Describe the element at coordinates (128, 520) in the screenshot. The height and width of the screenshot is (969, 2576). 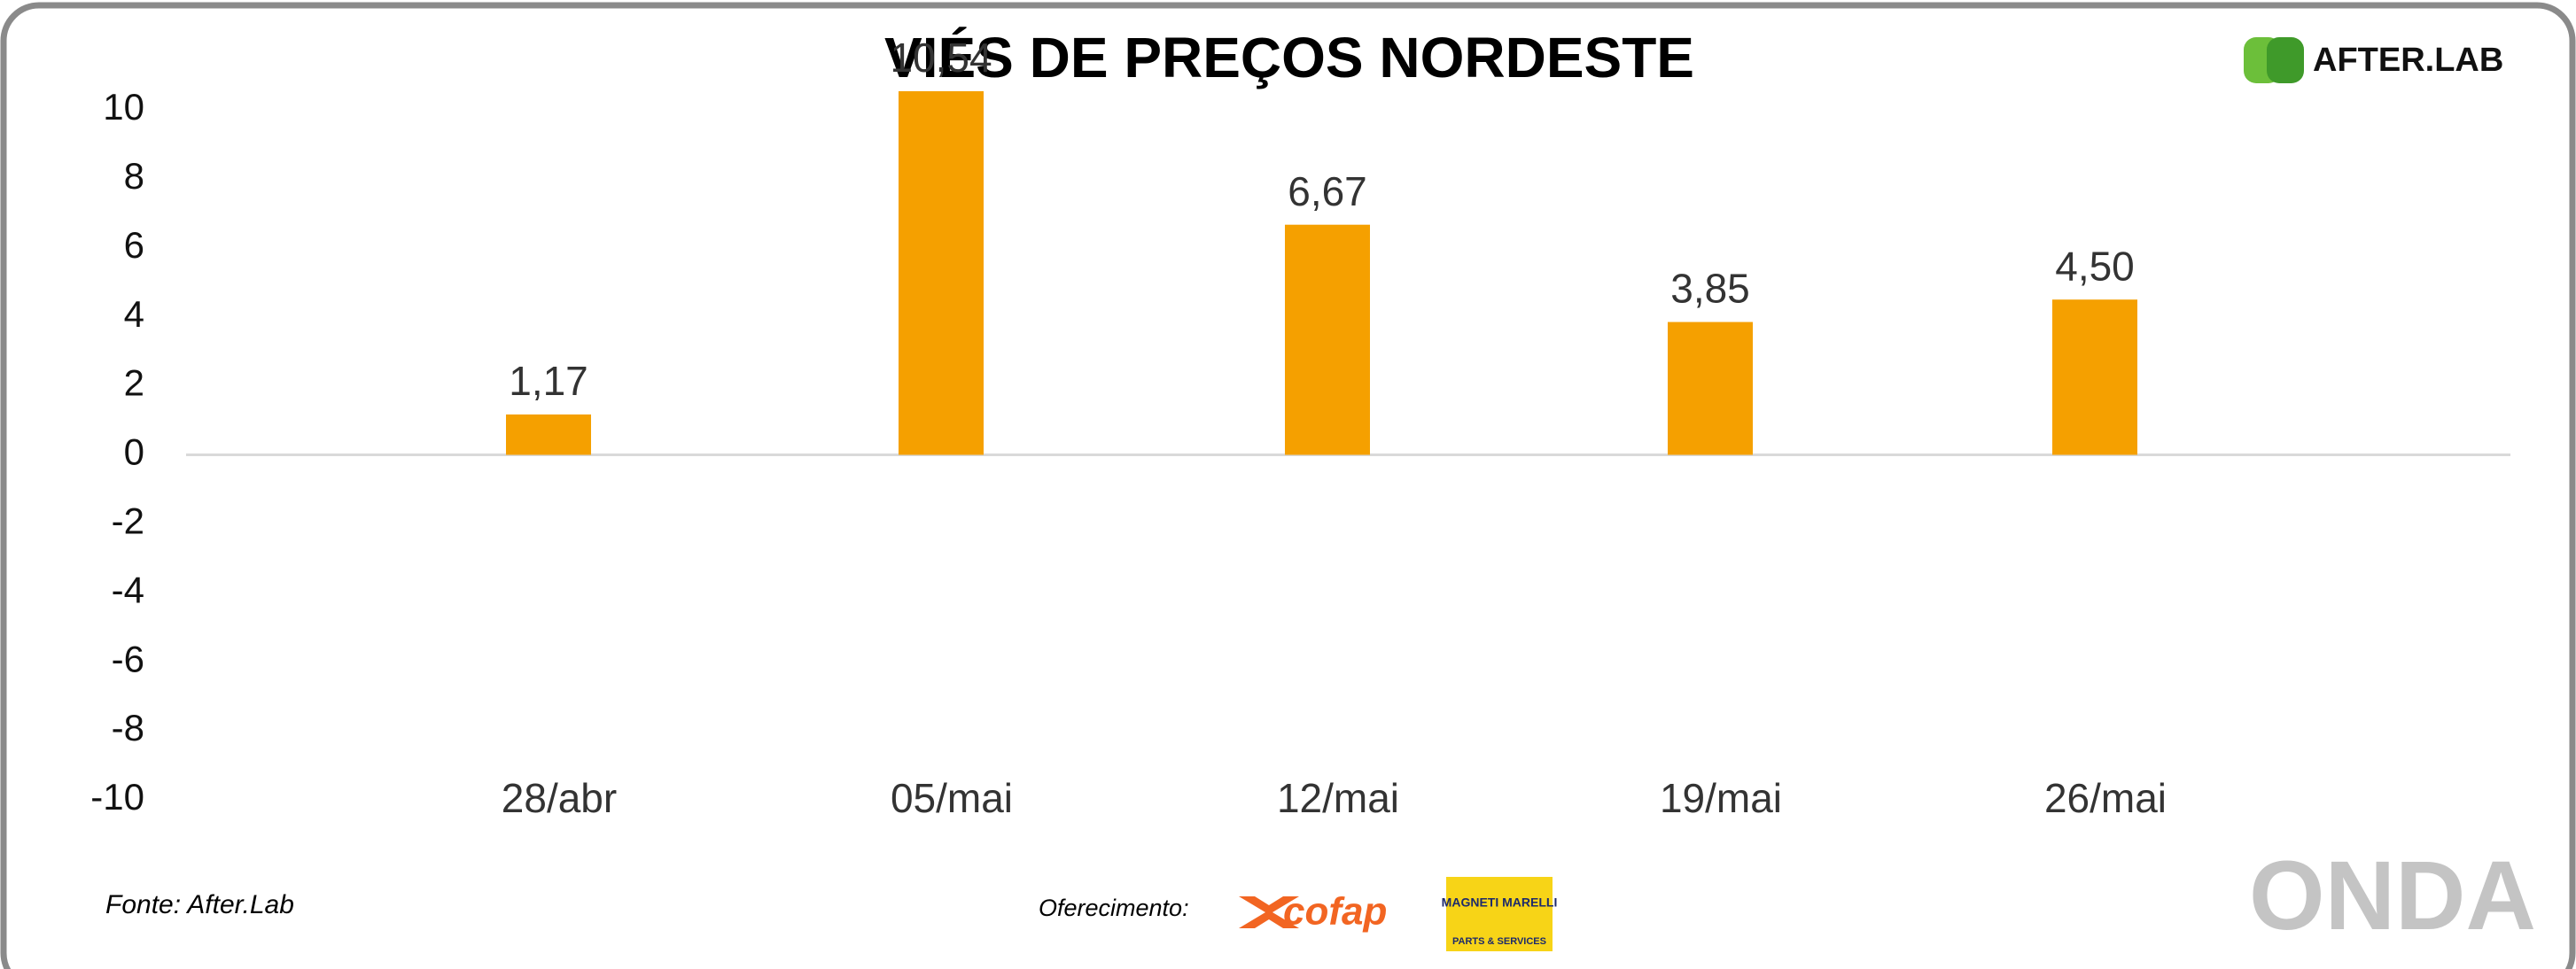
I see `y-tick-label: -2` at that location.